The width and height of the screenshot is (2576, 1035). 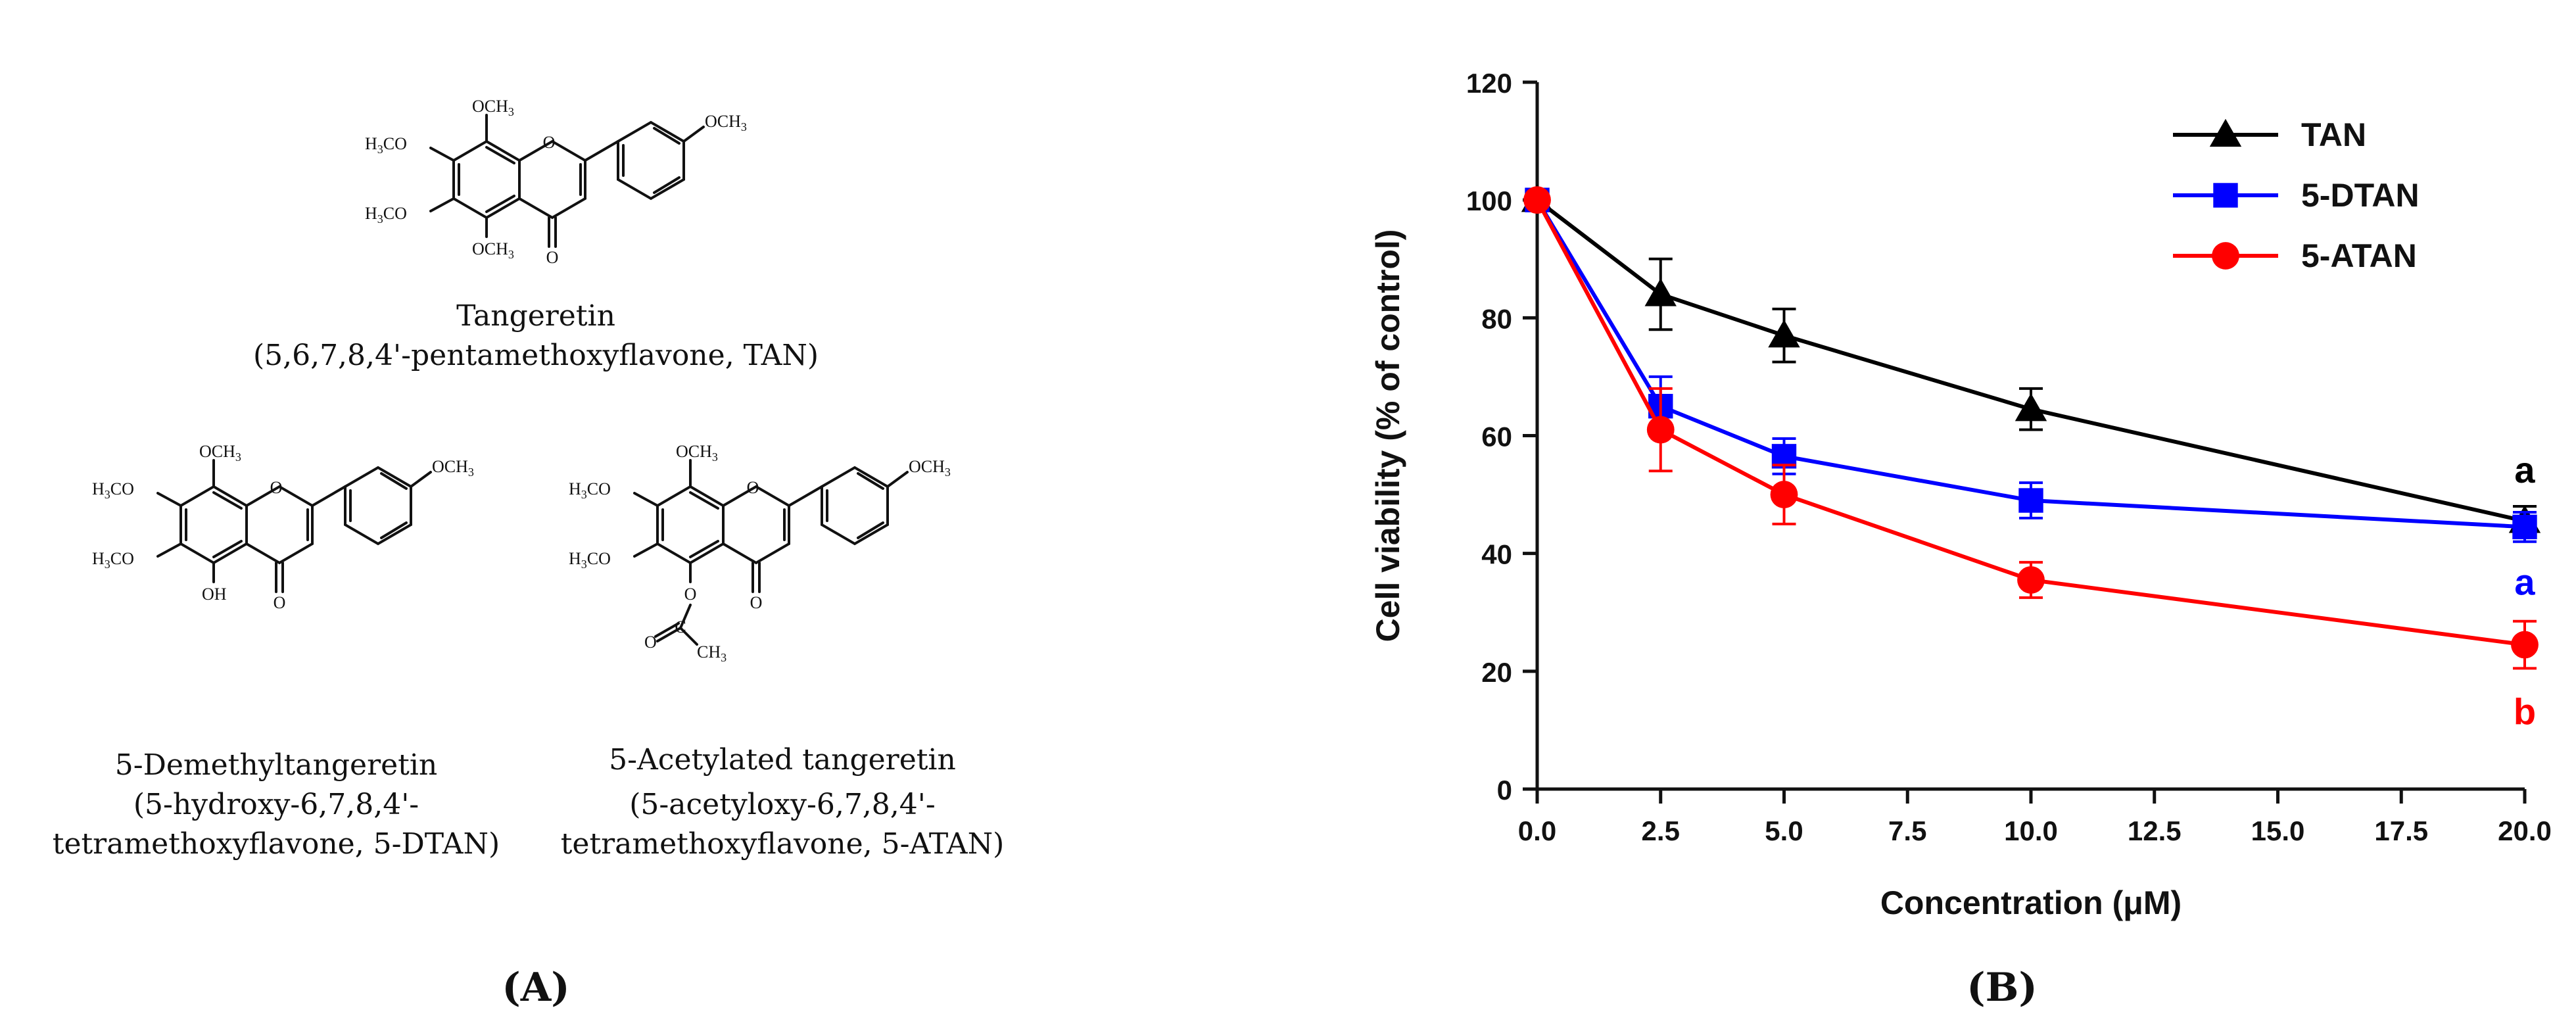 What do you see at coordinates (1504, 790) in the screenshot?
I see `y-tick-label: 0` at bounding box center [1504, 790].